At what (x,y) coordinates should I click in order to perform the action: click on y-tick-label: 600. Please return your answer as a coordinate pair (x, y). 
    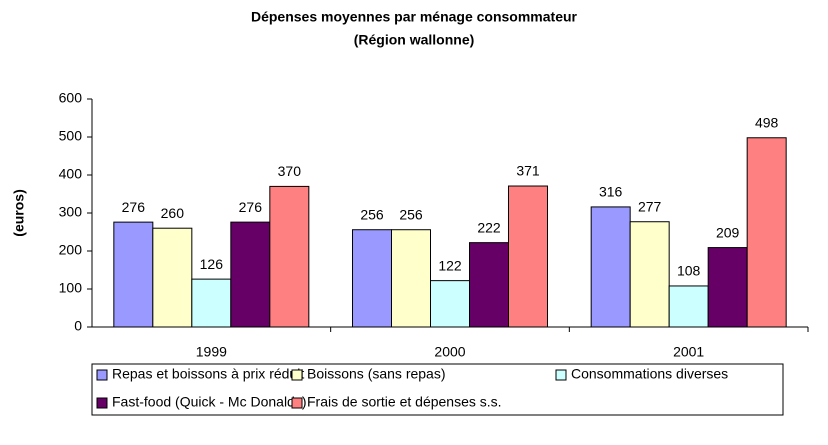
    Looking at the image, I should click on (71, 98).